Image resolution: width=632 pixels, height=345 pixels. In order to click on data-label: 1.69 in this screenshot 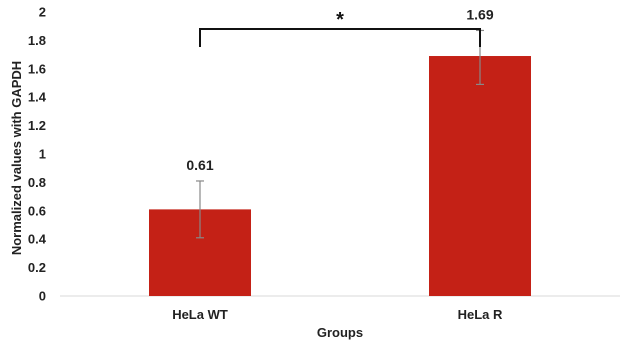, I will do `click(479, 14)`.